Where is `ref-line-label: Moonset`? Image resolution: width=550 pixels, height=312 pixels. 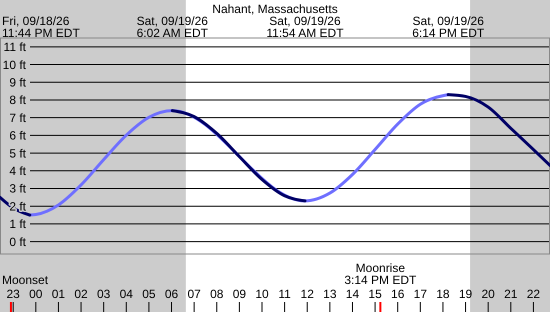 ref-line-label: Moonset is located at coordinates (25, 280).